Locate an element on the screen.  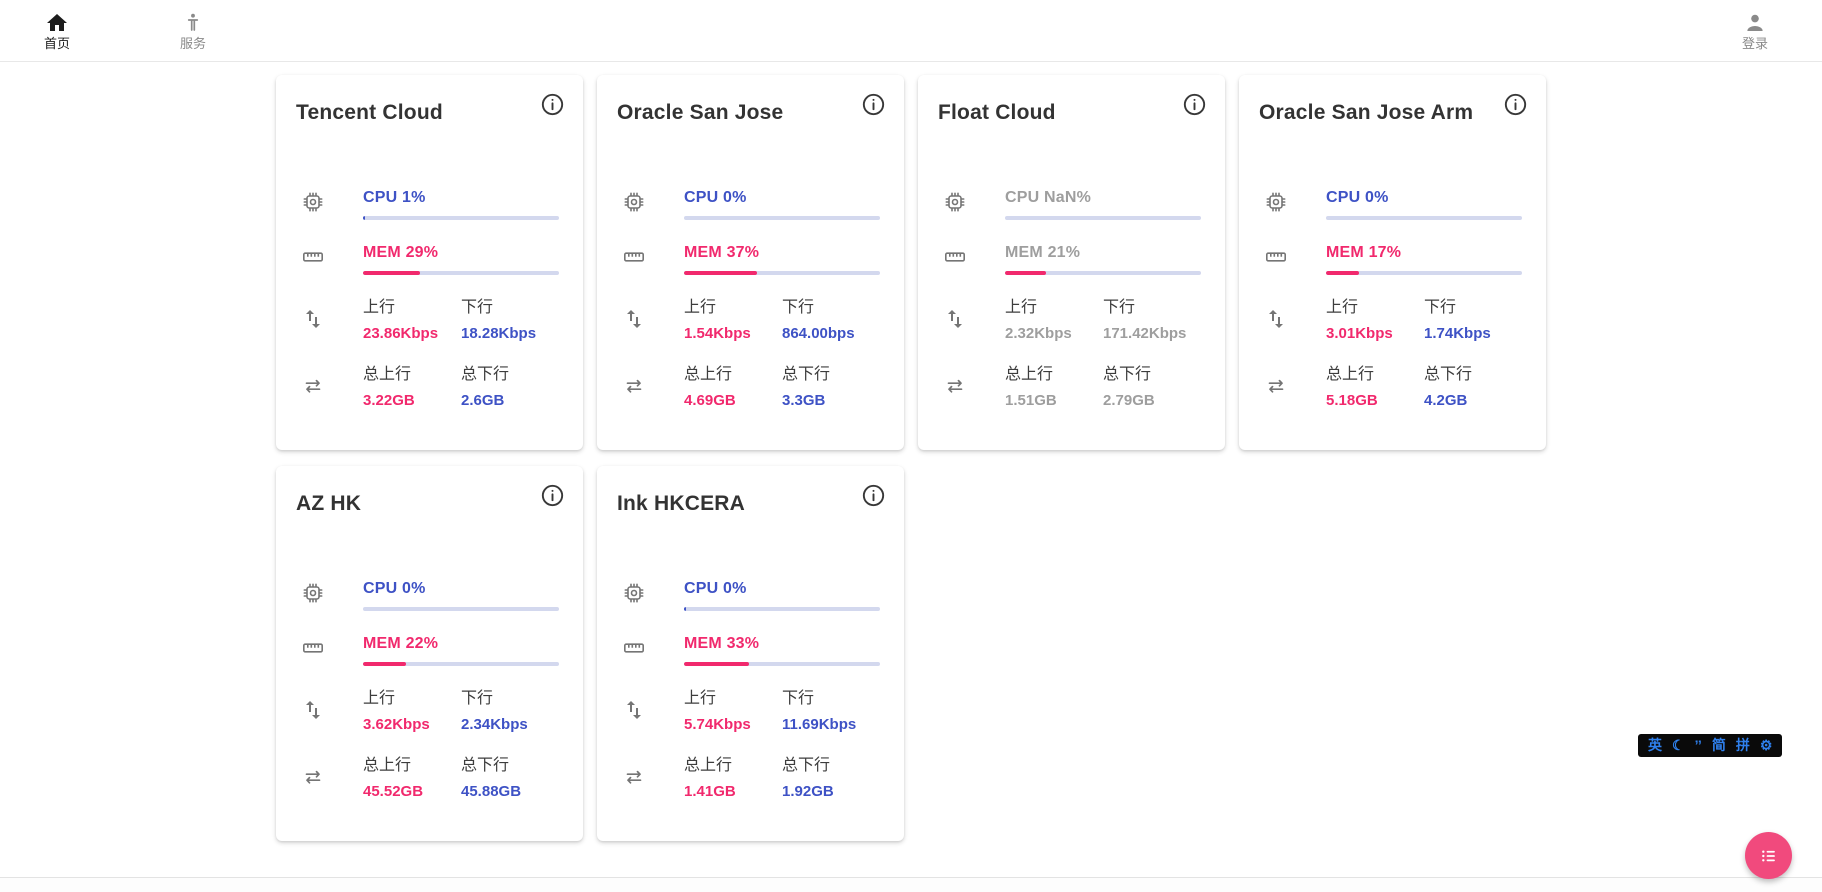
nav-login-label: 登录 is located at coordinates (1754, 43).